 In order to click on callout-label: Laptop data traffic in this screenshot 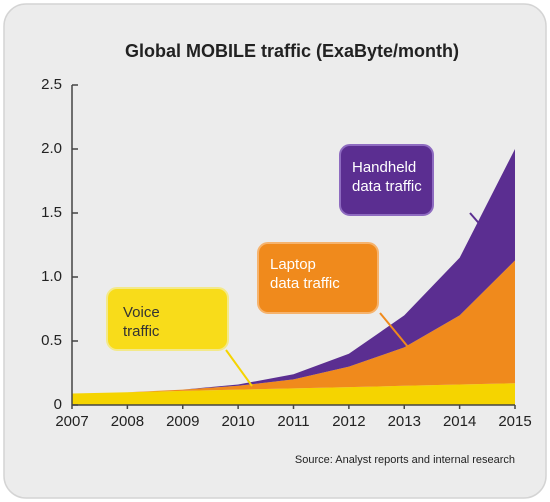, I will do `click(305, 274)`.